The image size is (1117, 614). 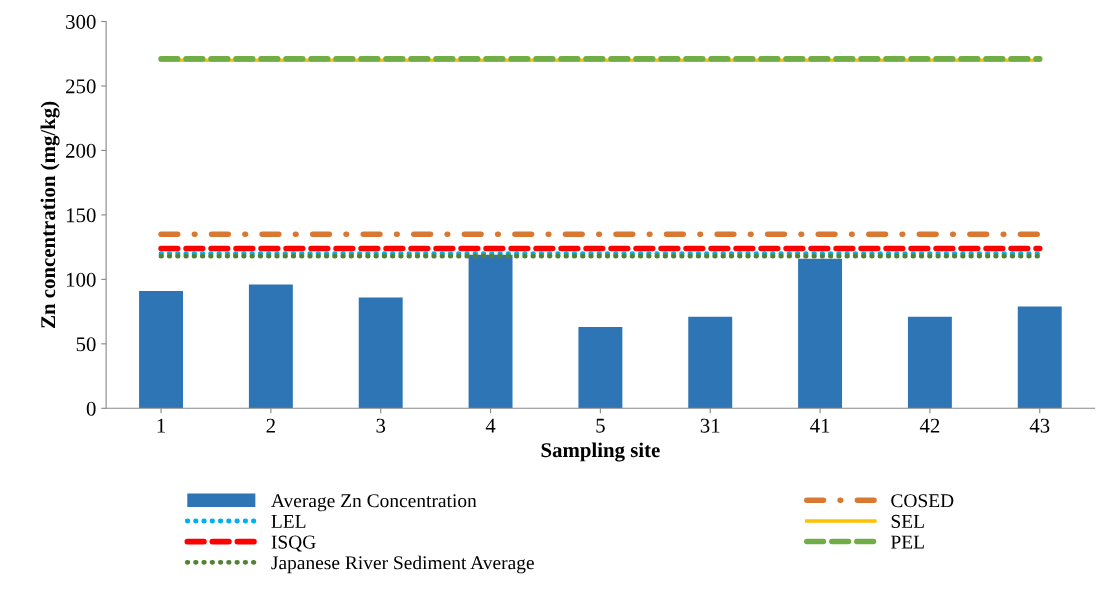 I want to click on legend-label: LEL, so click(x=288, y=521).